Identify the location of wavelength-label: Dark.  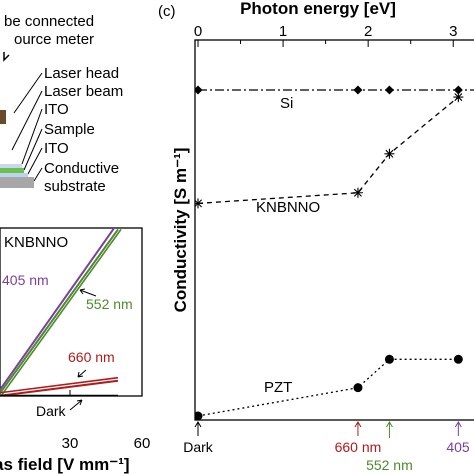
(198, 447).